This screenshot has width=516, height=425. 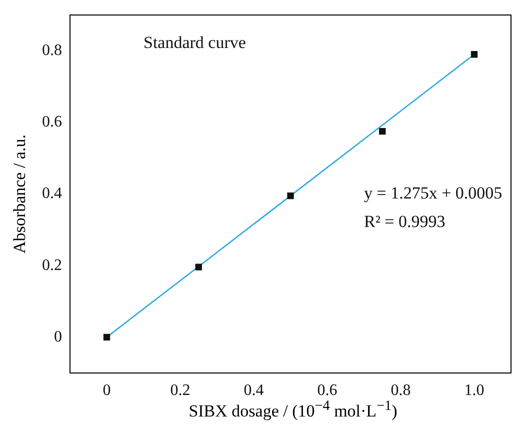 What do you see at coordinates (20, 194) in the screenshot?
I see `y-axis-title: Absorbance / a.u.` at bounding box center [20, 194].